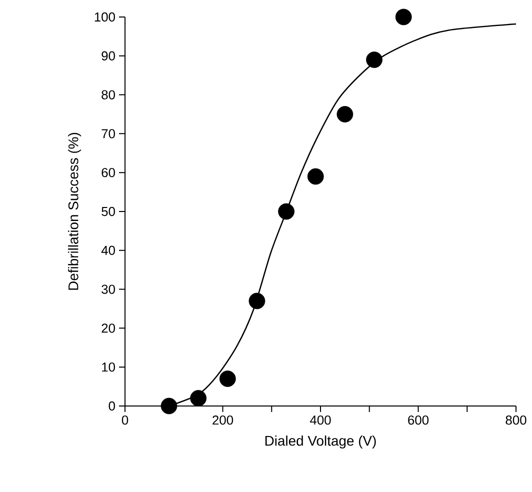 The image size is (532, 492). I want to click on y-tick-label: 40, so click(108, 250).